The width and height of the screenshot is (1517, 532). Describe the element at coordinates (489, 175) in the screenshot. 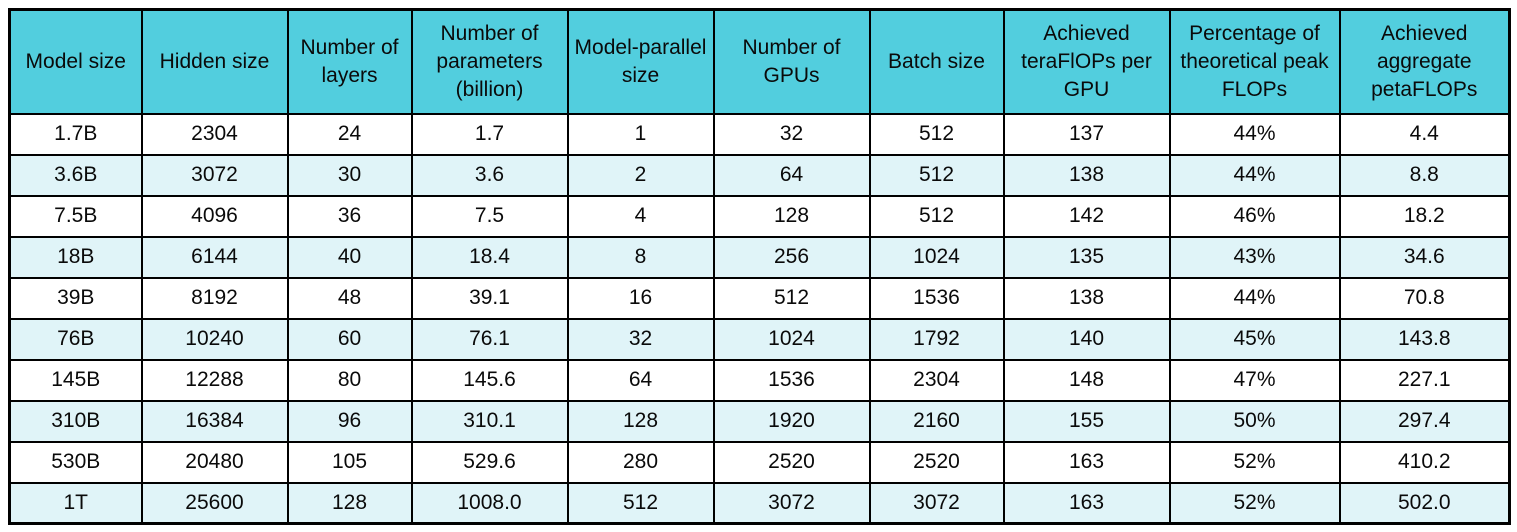

I see `table-cell: 3.6` at that location.